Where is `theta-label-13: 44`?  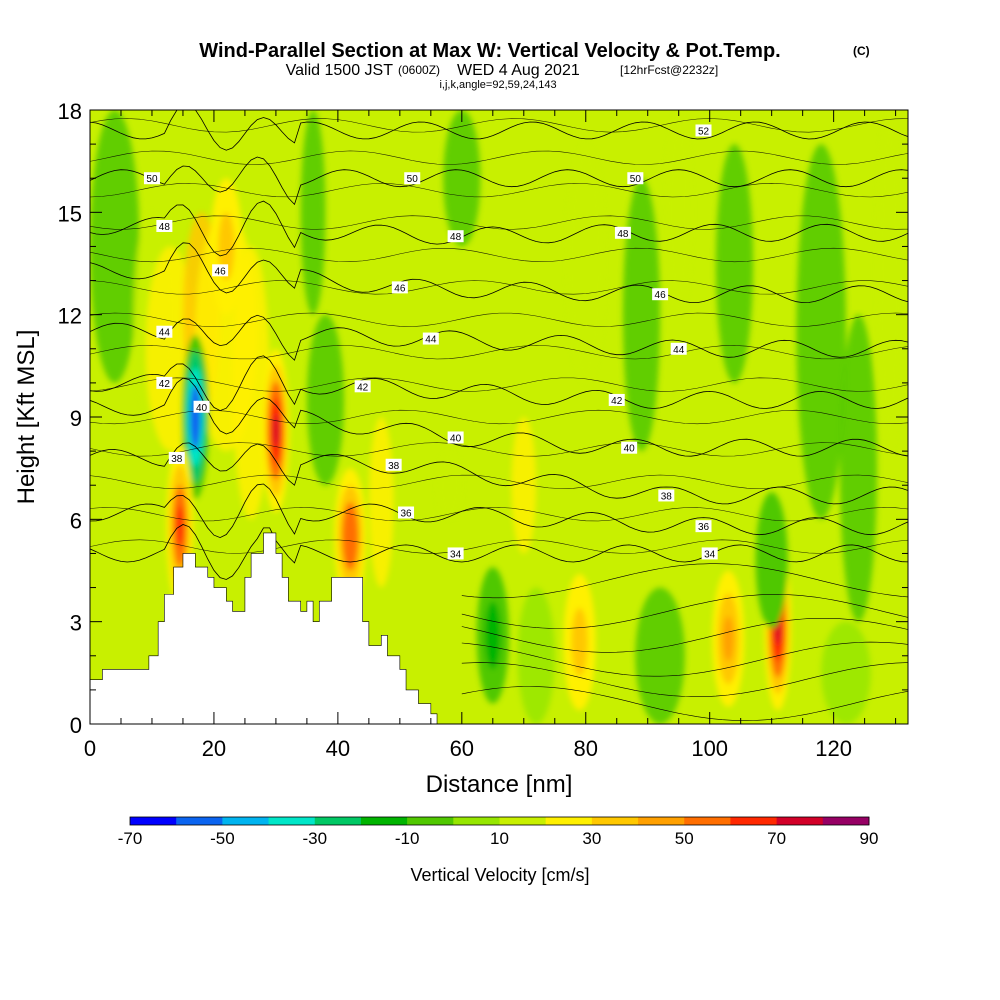 theta-label-13: 44 is located at coordinates (165, 333).